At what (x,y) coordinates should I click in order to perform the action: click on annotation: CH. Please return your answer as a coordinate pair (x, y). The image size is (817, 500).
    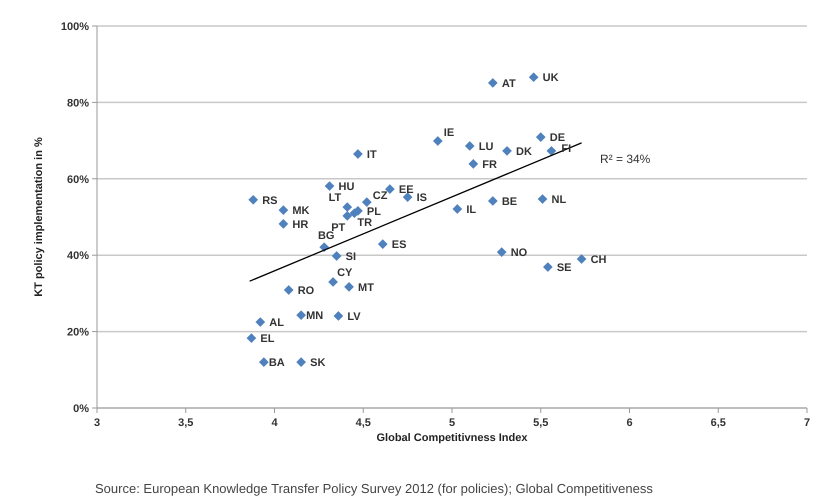
    Looking at the image, I should click on (598, 260).